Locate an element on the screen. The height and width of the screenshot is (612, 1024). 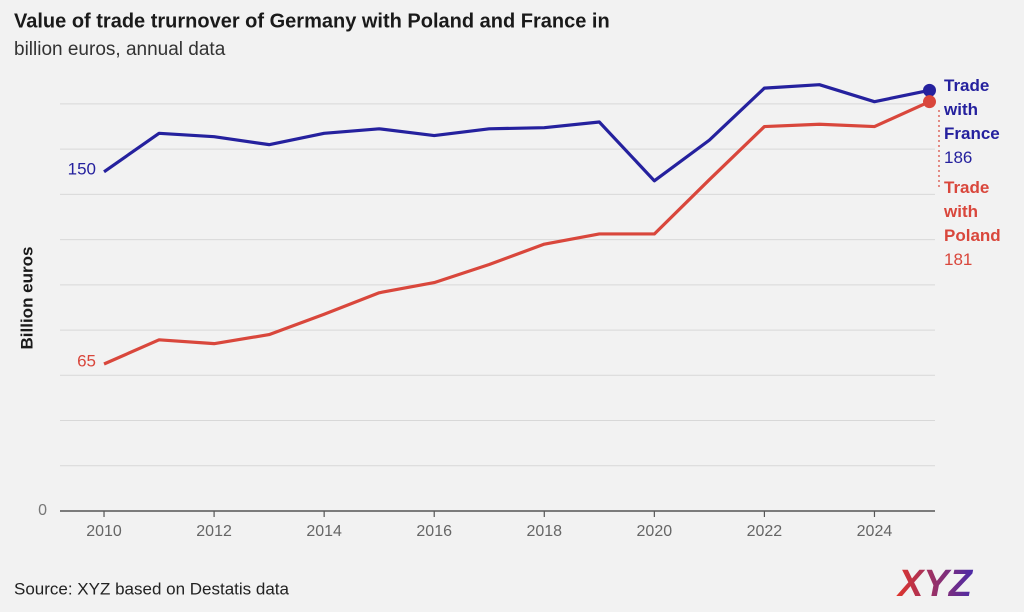
source: Source: XYZ based on Destatis data is located at coordinates (152, 588).